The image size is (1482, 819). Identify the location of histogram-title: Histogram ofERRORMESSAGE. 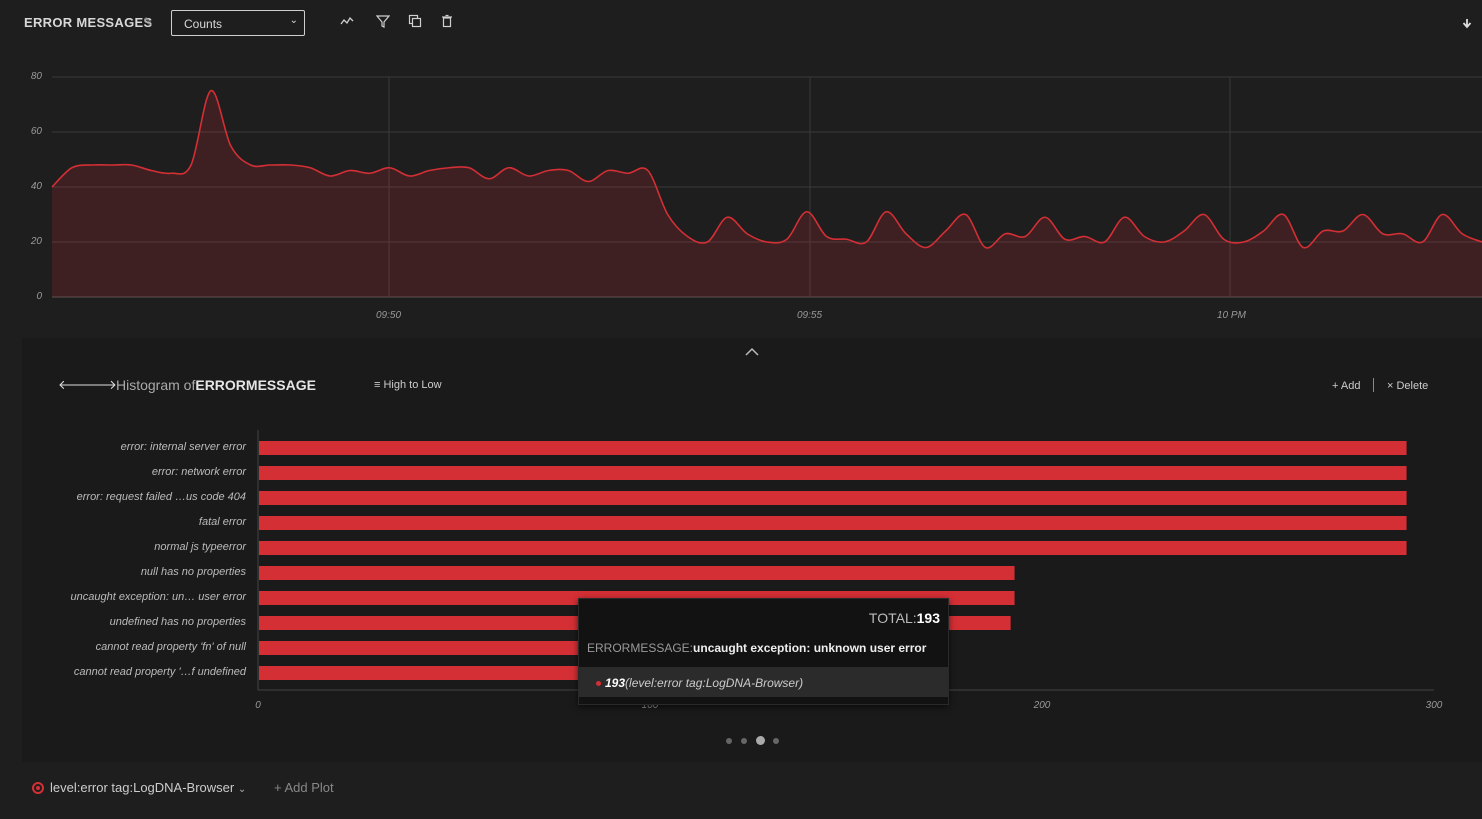
(216, 385).